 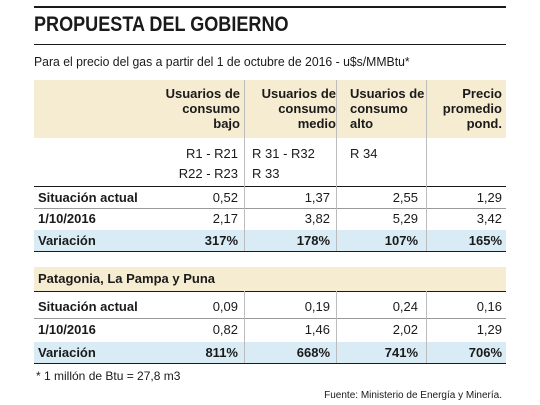 I want to click on cell-value: 0,52, so click(x=225, y=197).